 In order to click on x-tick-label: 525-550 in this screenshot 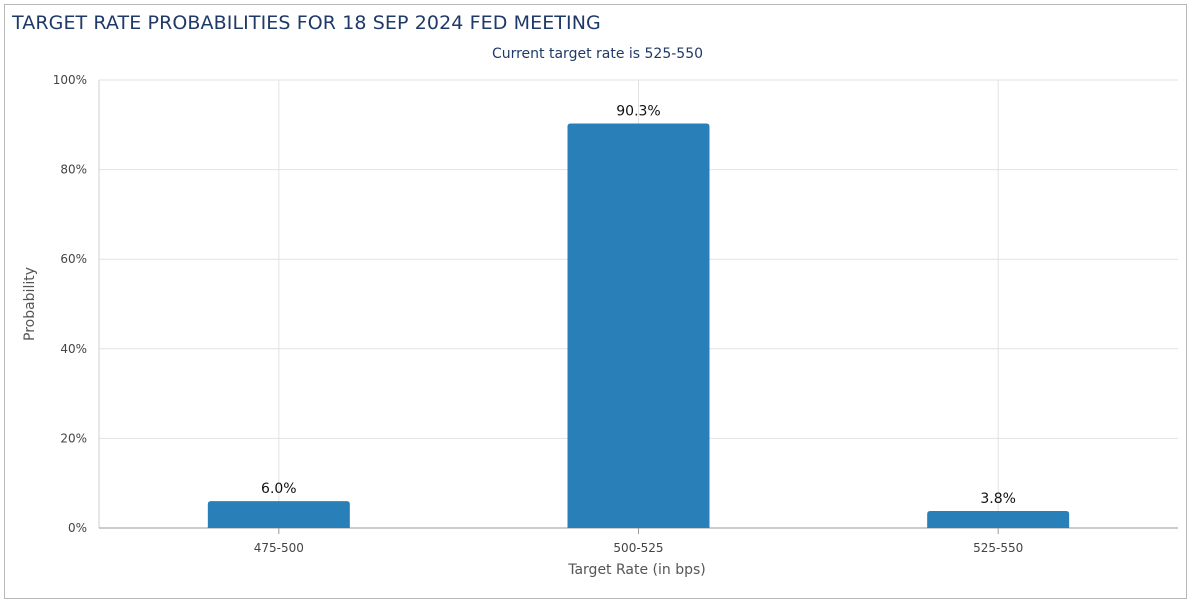, I will do `click(998, 548)`.